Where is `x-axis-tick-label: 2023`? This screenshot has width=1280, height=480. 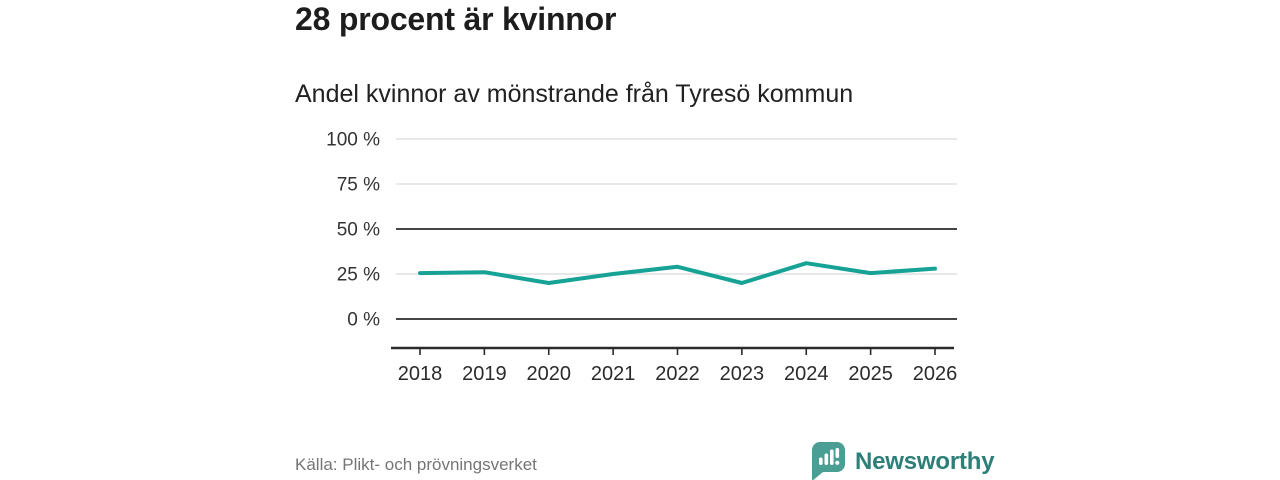
x-axis-tick-label: 2023 is located at coordinates (742, 374).